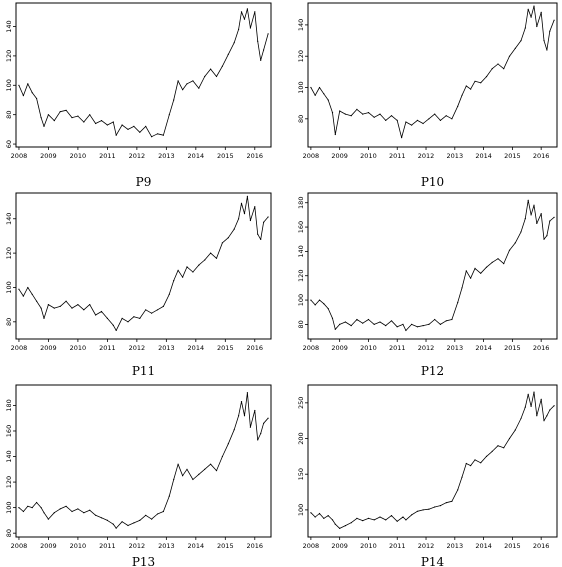  What do you see at coordinates (432, 371) in the screenshot?
I see `chart-title: P12` at bounding box center [432, 371].